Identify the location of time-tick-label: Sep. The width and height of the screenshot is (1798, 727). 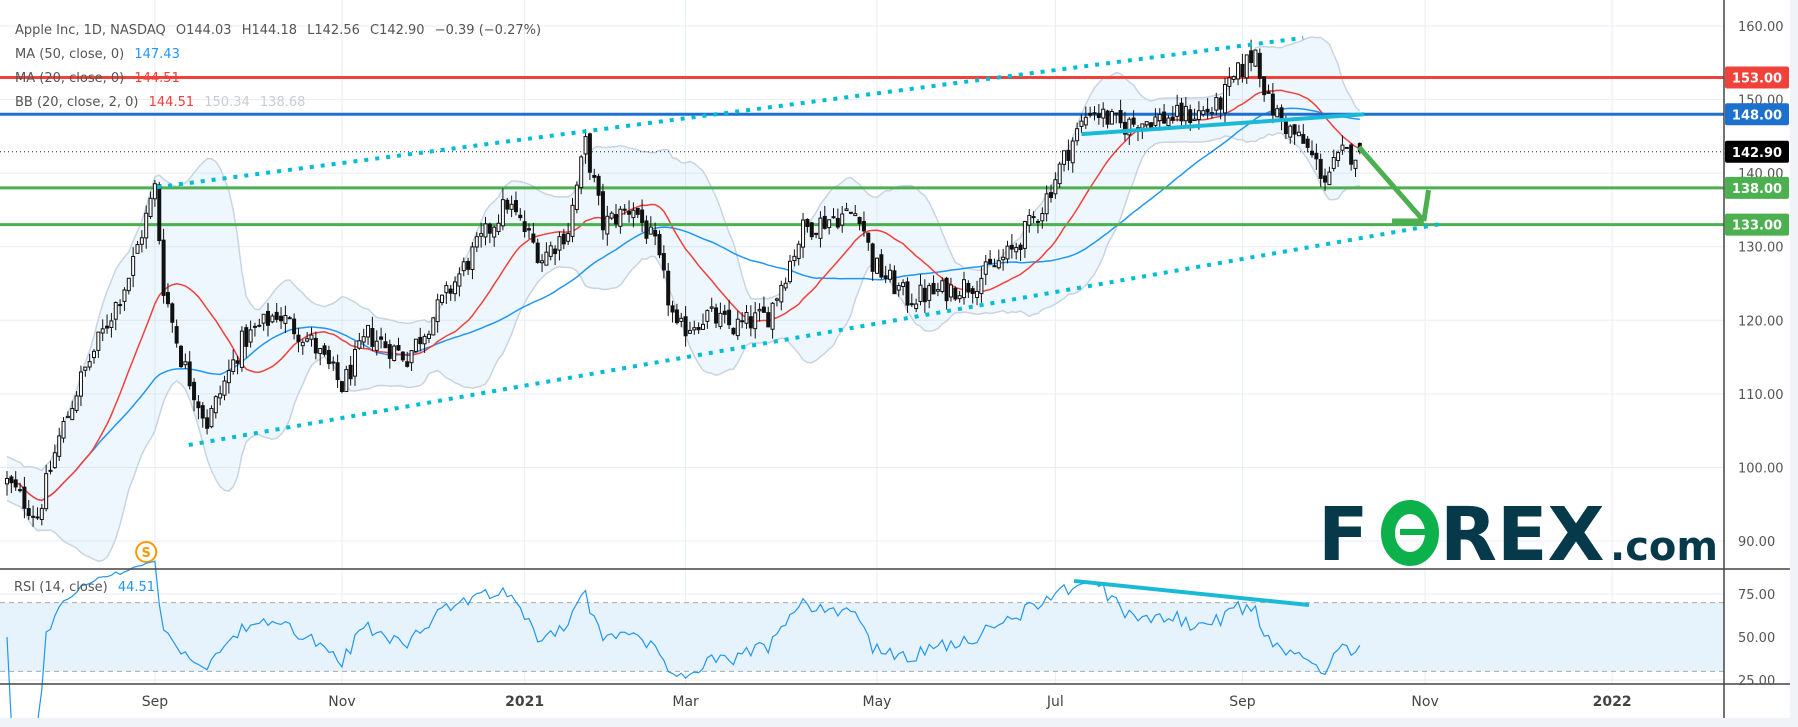
(1242, 702).